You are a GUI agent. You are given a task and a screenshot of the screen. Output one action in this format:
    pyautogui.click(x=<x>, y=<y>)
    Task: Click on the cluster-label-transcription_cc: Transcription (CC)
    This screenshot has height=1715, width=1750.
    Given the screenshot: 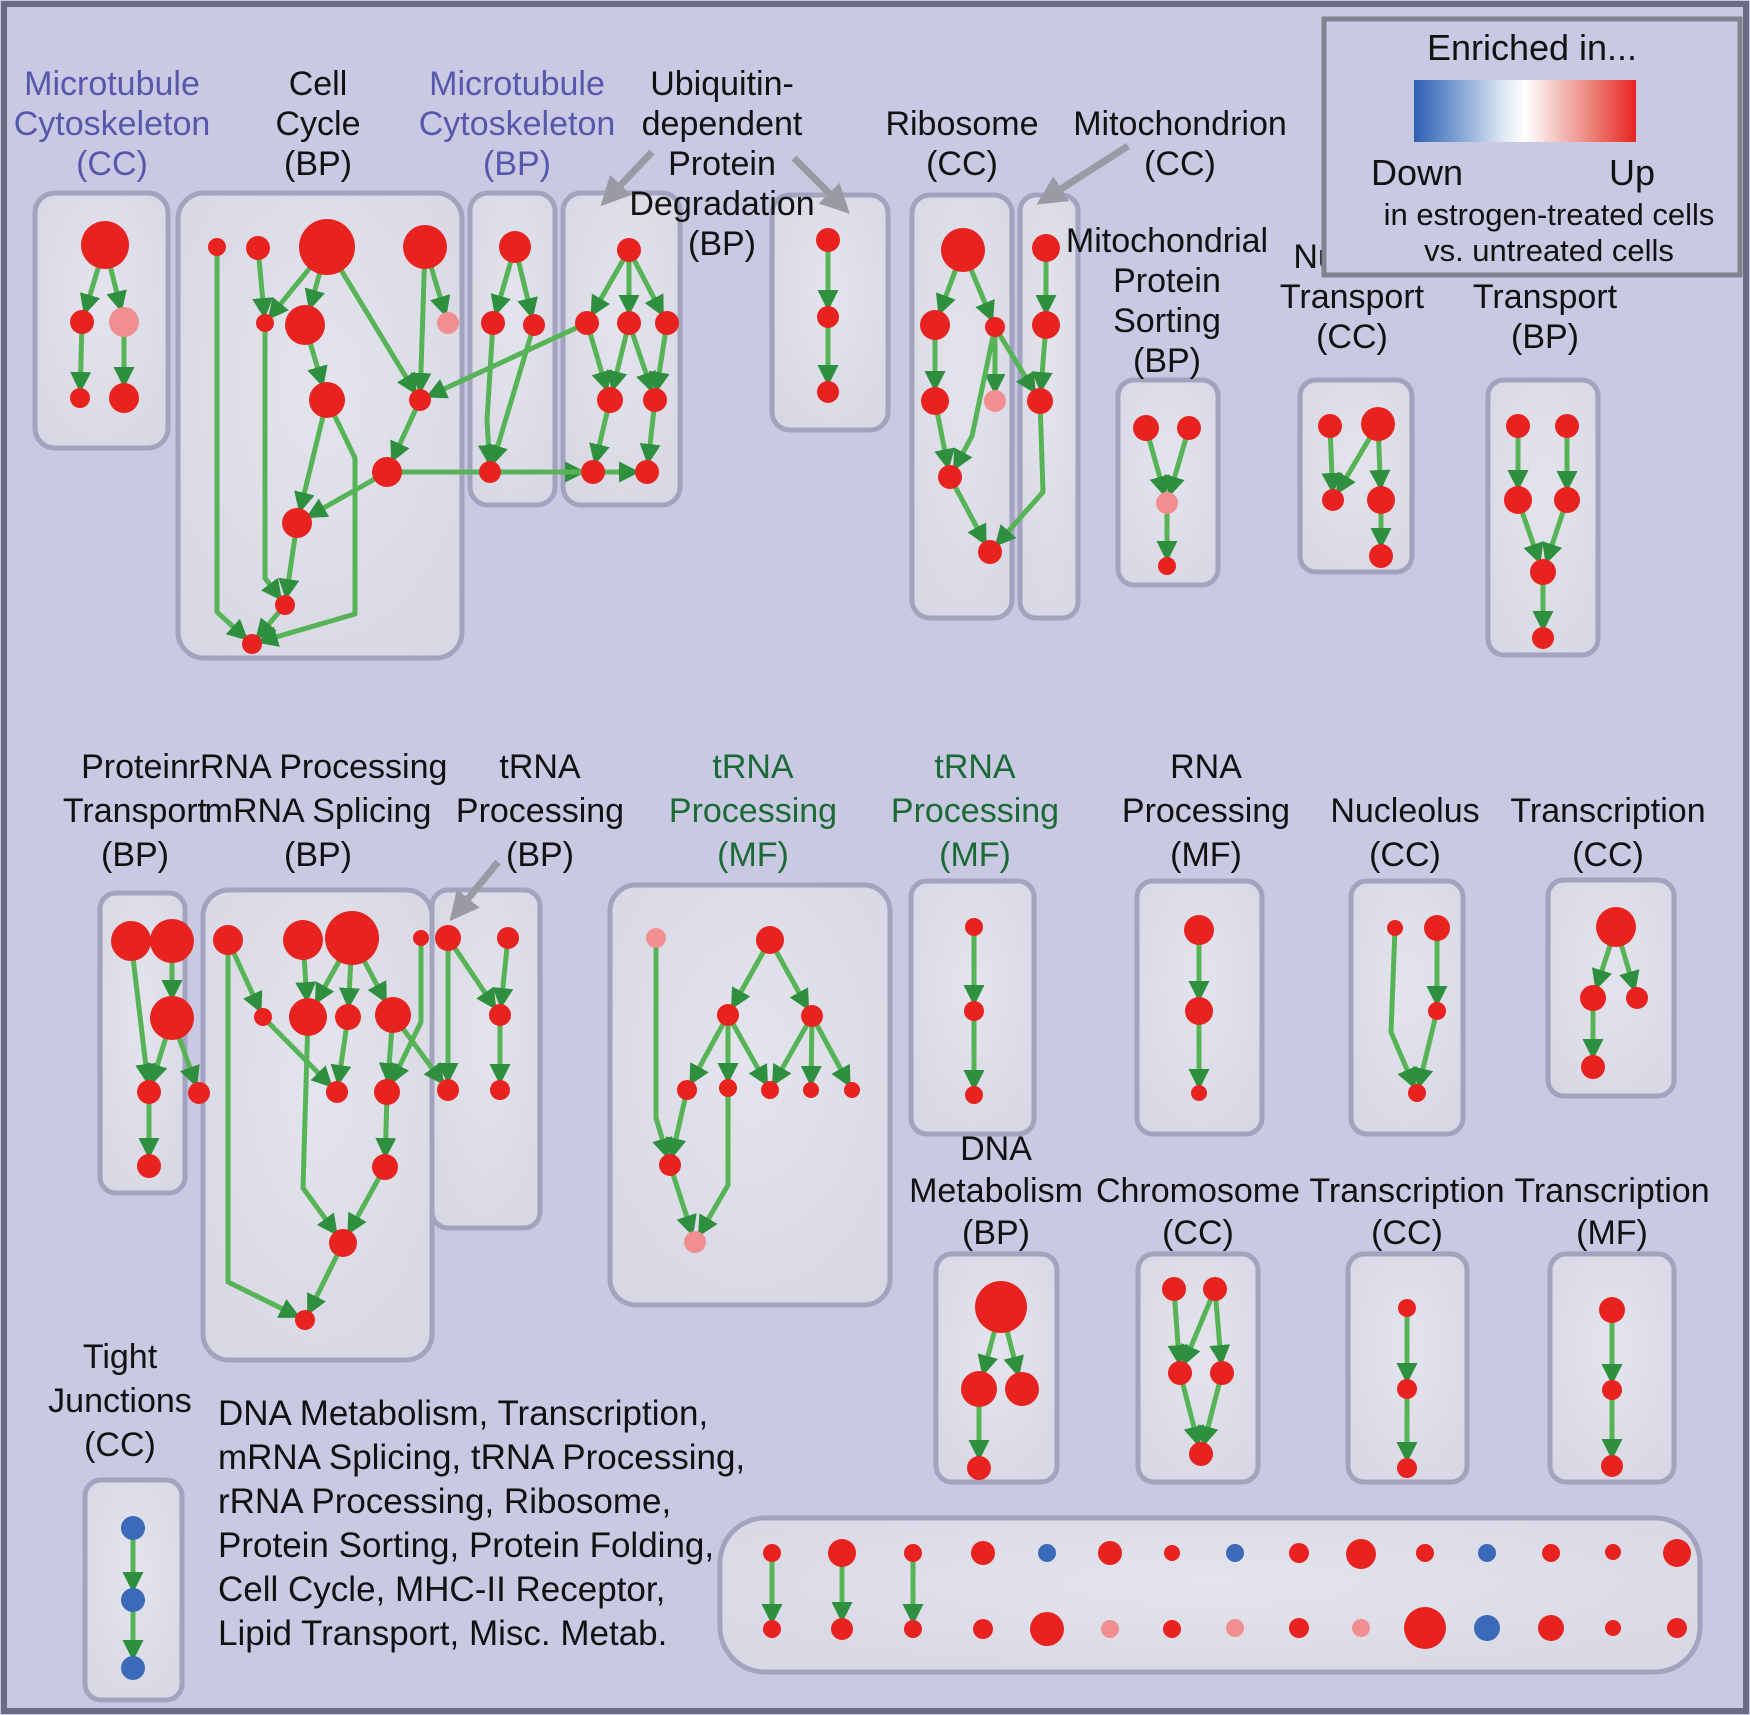 What is the action you would take?
    pyautogui.click(x=1607, y=833)
    